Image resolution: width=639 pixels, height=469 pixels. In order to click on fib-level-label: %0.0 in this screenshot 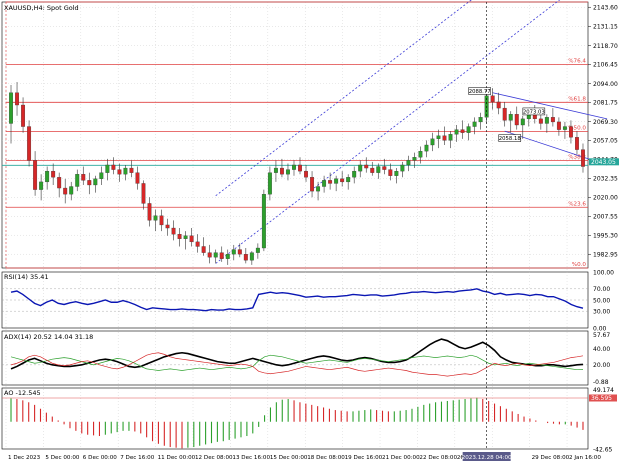, I will do `click(579, 265)`.